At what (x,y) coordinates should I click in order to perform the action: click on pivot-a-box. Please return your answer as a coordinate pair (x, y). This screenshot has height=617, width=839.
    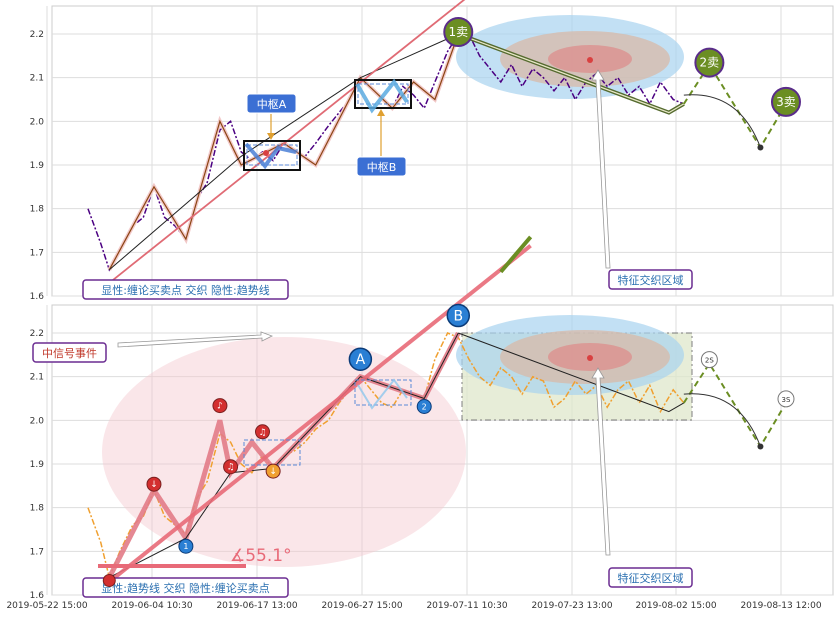
    Looking at the image, I should click on (272, 155).